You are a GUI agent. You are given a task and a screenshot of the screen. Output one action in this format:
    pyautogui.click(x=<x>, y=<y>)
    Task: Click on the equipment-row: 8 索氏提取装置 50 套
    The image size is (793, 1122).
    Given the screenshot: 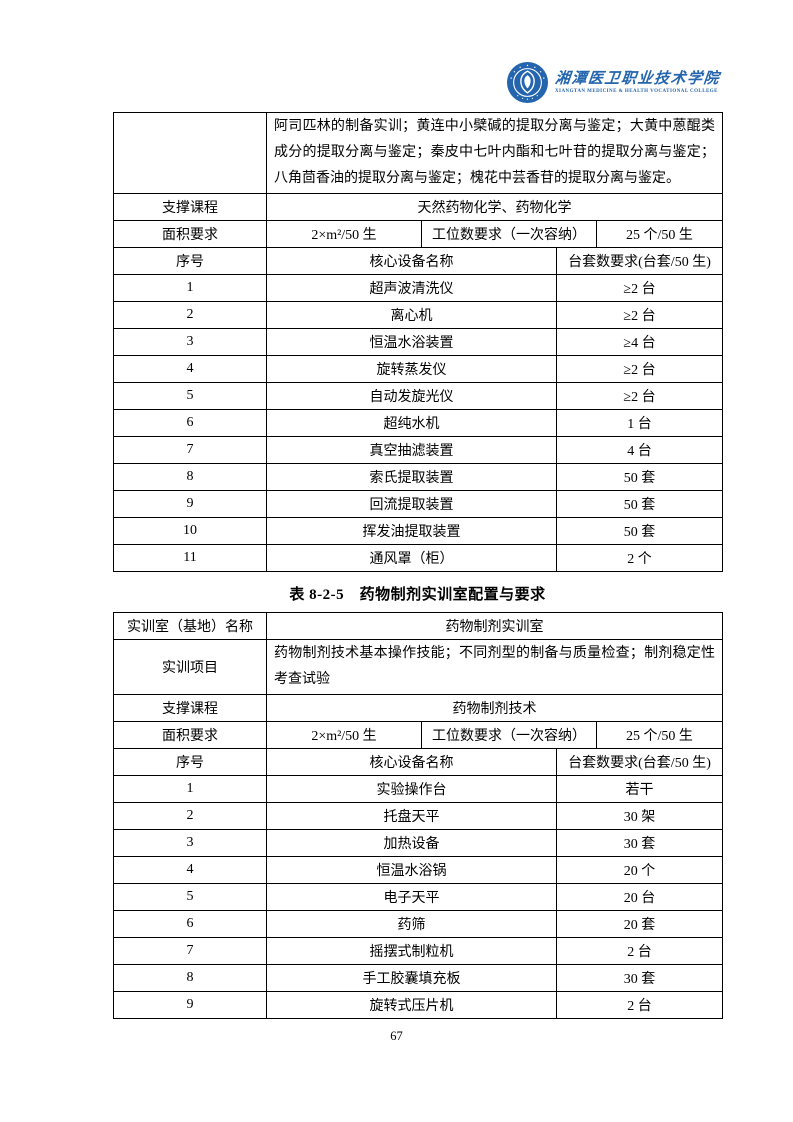 What is the action you would take?
    pyautogui.click(x=418, y=477)
    